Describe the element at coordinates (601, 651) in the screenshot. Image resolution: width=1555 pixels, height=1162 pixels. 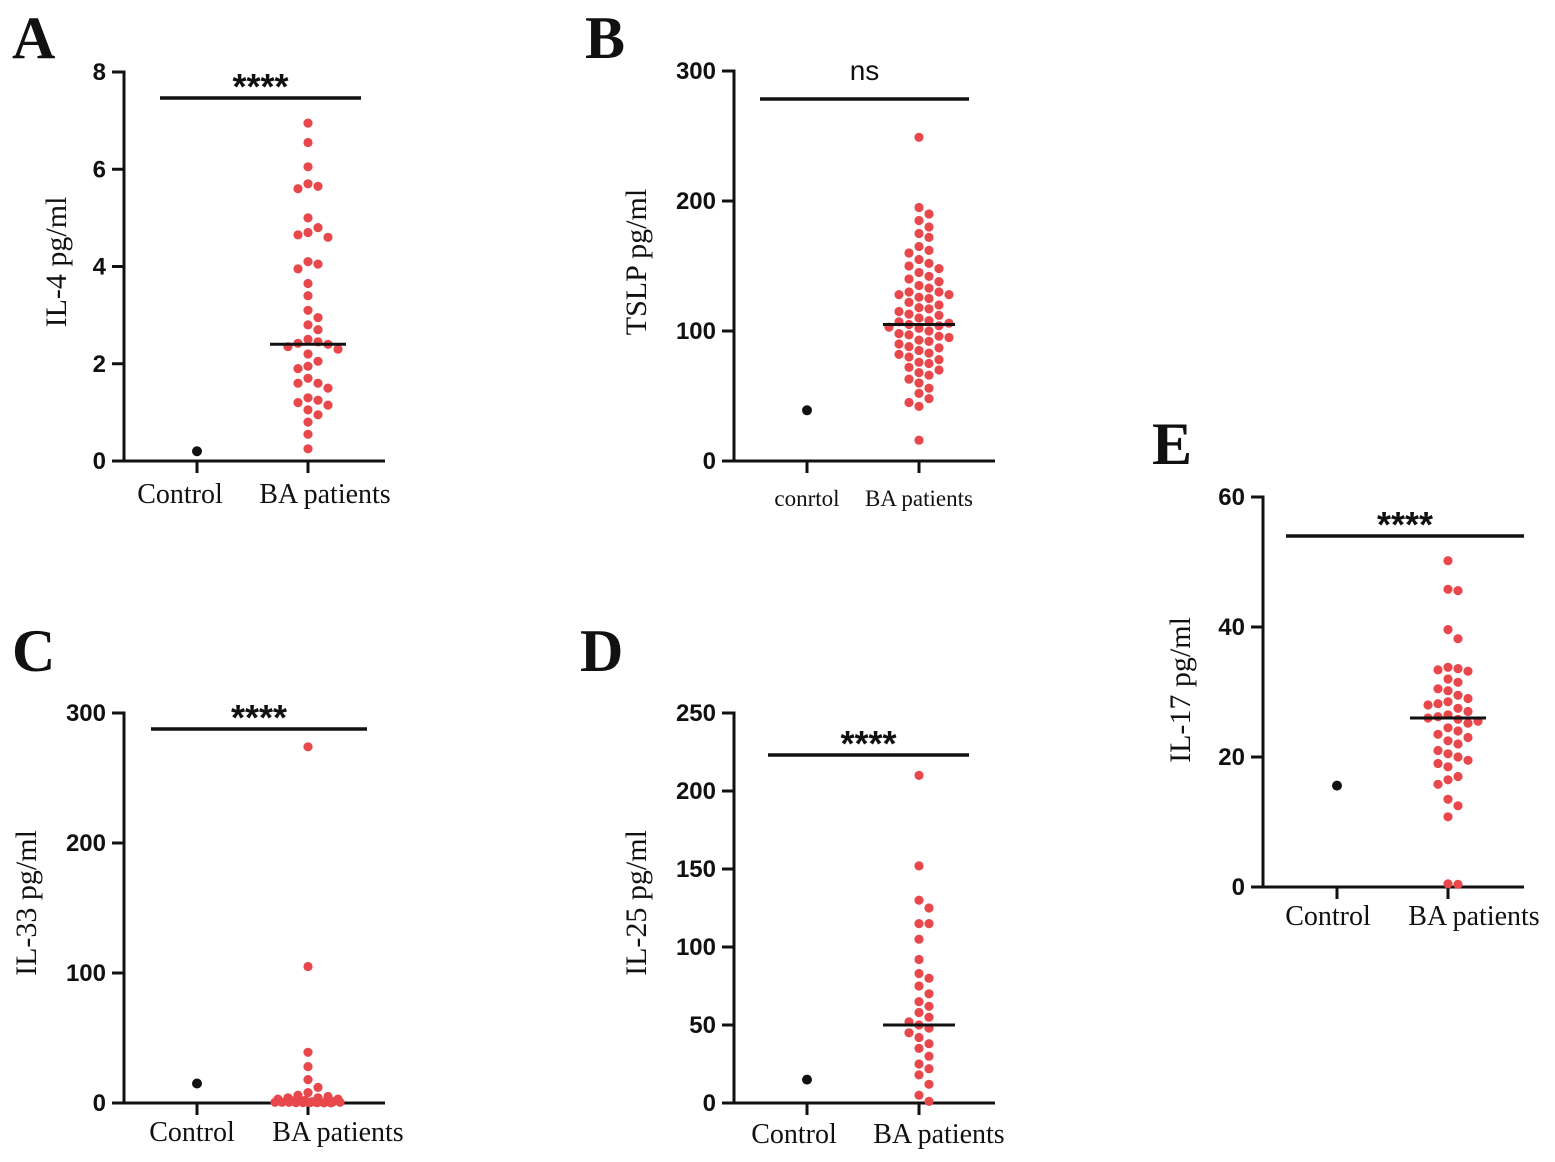
I see `panel-letter: D` at that location.